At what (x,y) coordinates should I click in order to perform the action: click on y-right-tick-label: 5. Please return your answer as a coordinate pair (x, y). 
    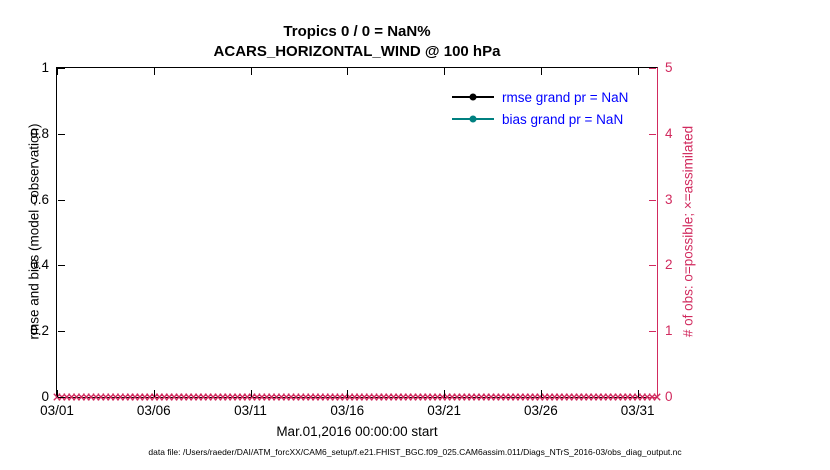
    Looking at the image, I should click on (669, 67).